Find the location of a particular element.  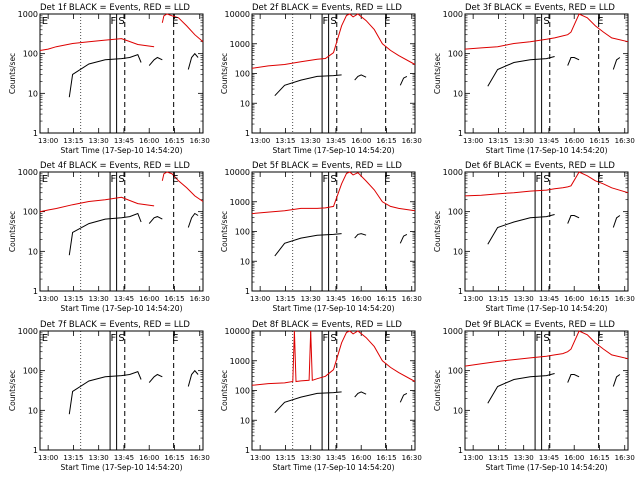

panel-title: Det 7f BLACK = Events, RED = LLD is located at coordinates (115, 325).